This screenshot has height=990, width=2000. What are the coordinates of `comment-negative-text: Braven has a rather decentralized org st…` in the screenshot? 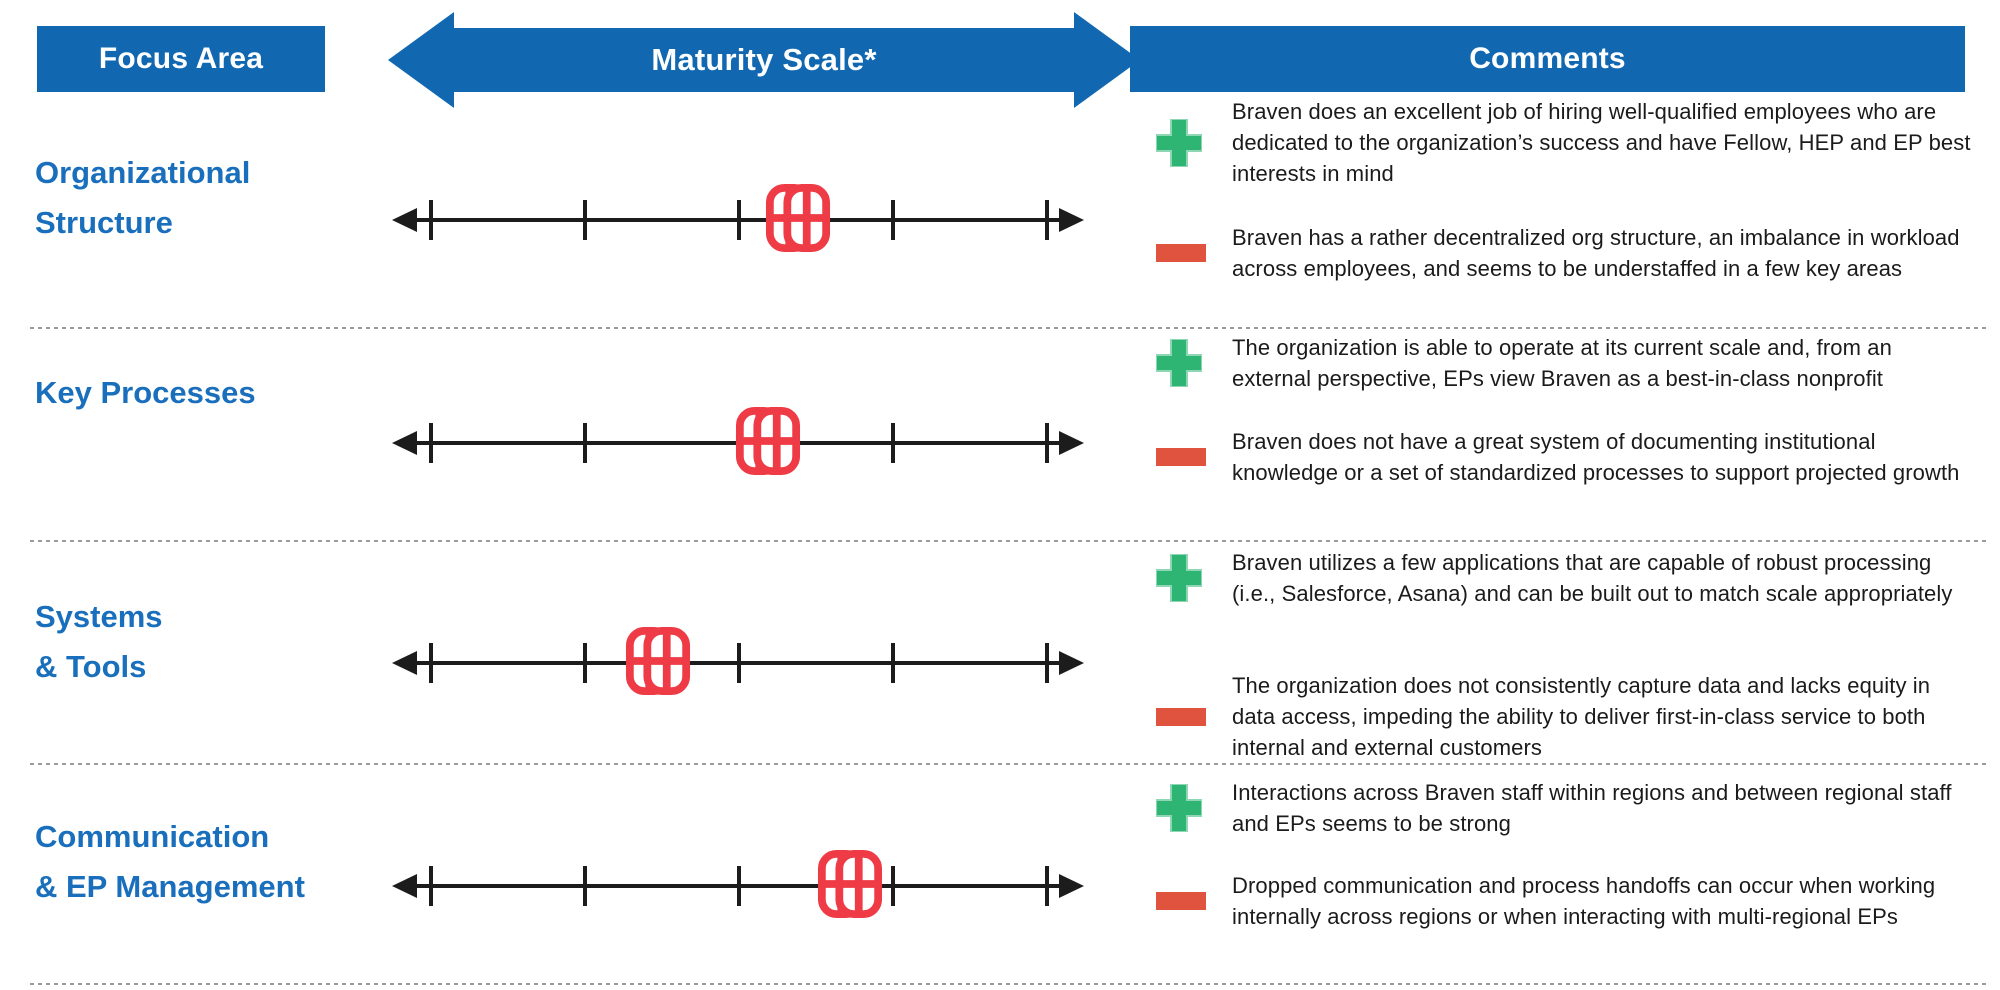 It's located at (1596, 253).